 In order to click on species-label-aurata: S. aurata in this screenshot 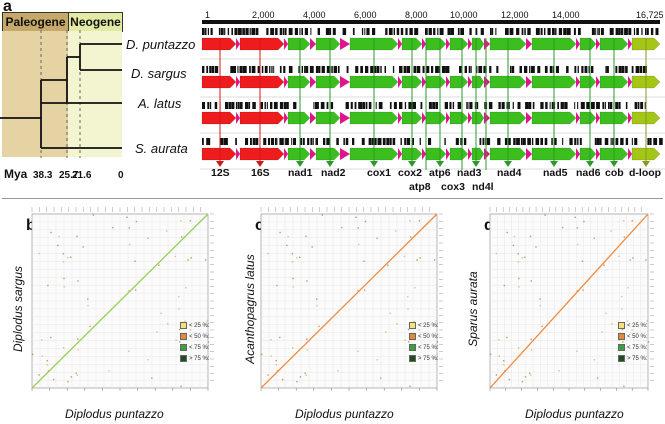, I will do `click(161, 148)`.